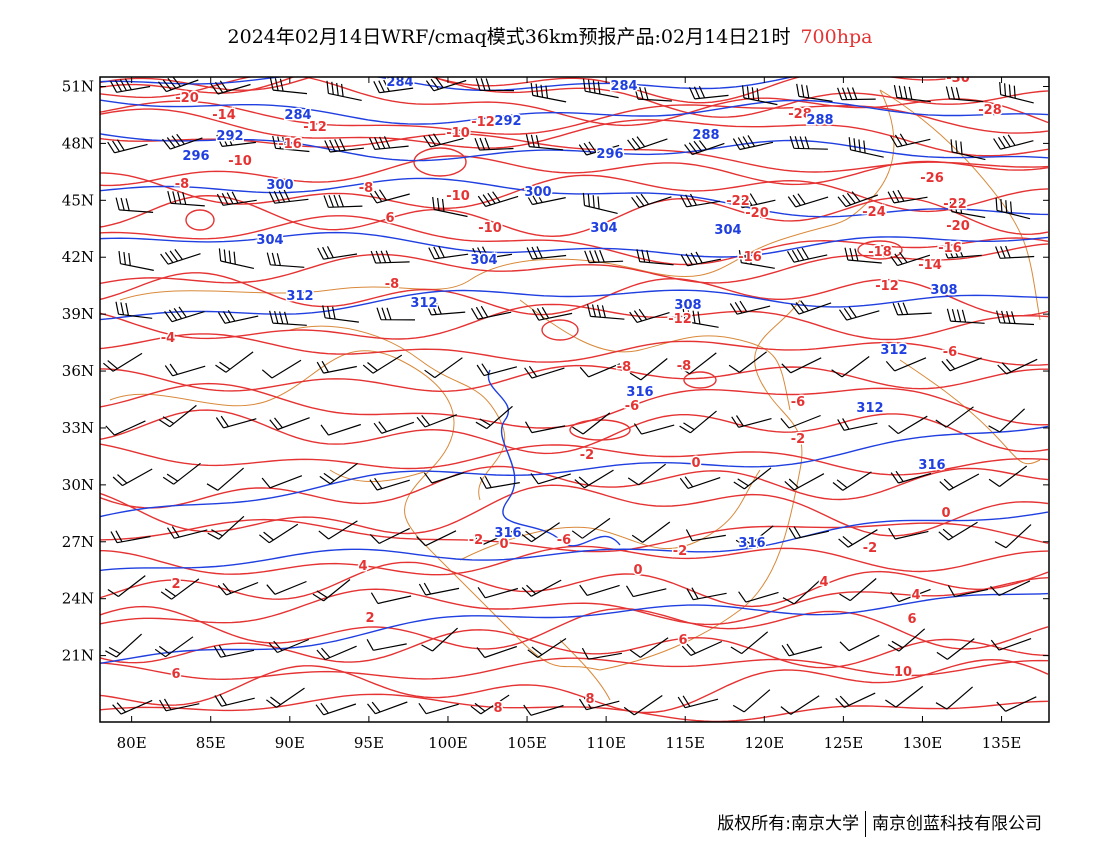  What do you see at coordinates (990, 110) in the screenshot?
I see `temperature-label: -28` at bounding box center [990, 110].